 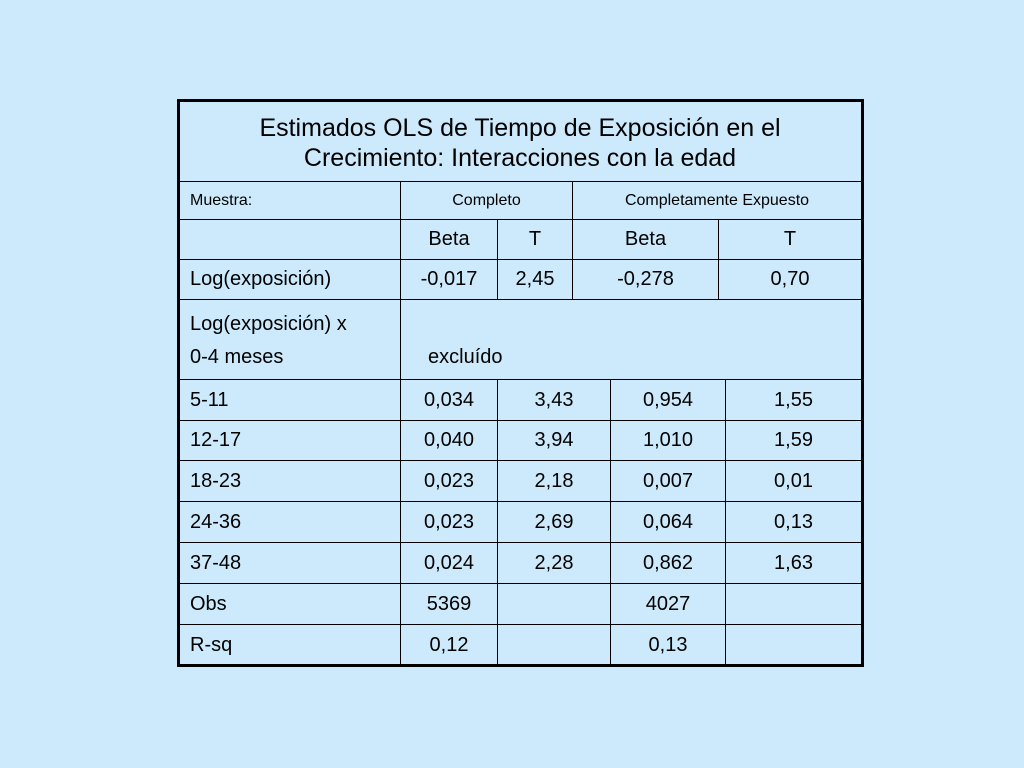 What do you see at coordinates (449, 440) in the screenshot?
I see `value-cell: 0,040` at bounding box center [449, 440].